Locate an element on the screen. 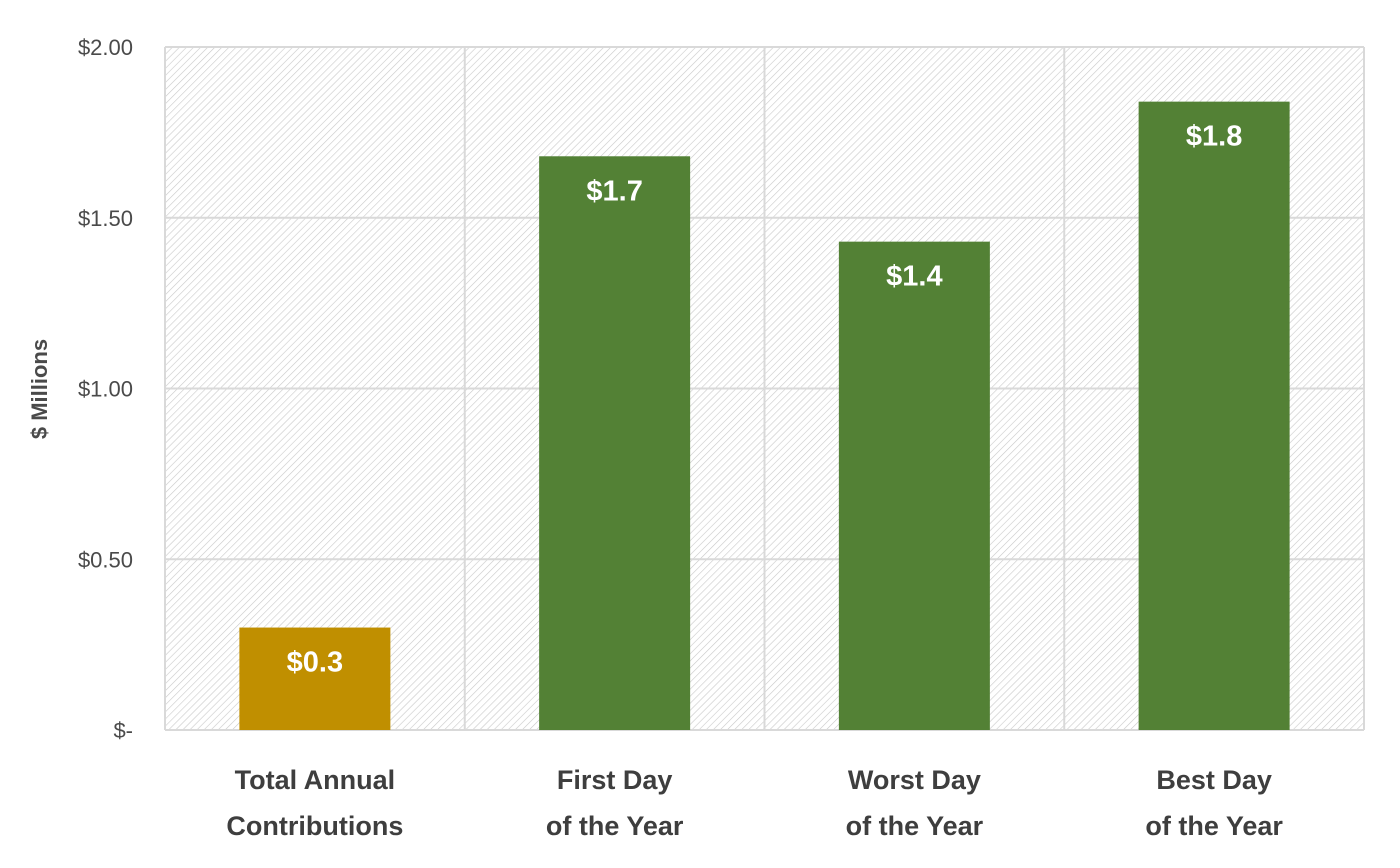  y-axis-ticks: $- $0.50 $1.00 $1.50 $2.00 is located at coordinates (105, 389).